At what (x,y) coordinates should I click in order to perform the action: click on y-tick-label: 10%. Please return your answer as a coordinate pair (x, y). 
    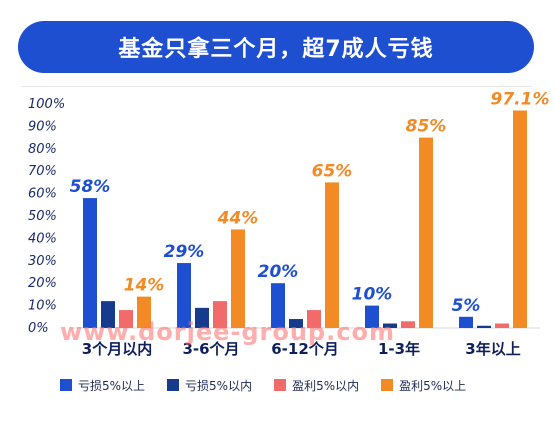
    Looking at the image, I should click on (42, 306).